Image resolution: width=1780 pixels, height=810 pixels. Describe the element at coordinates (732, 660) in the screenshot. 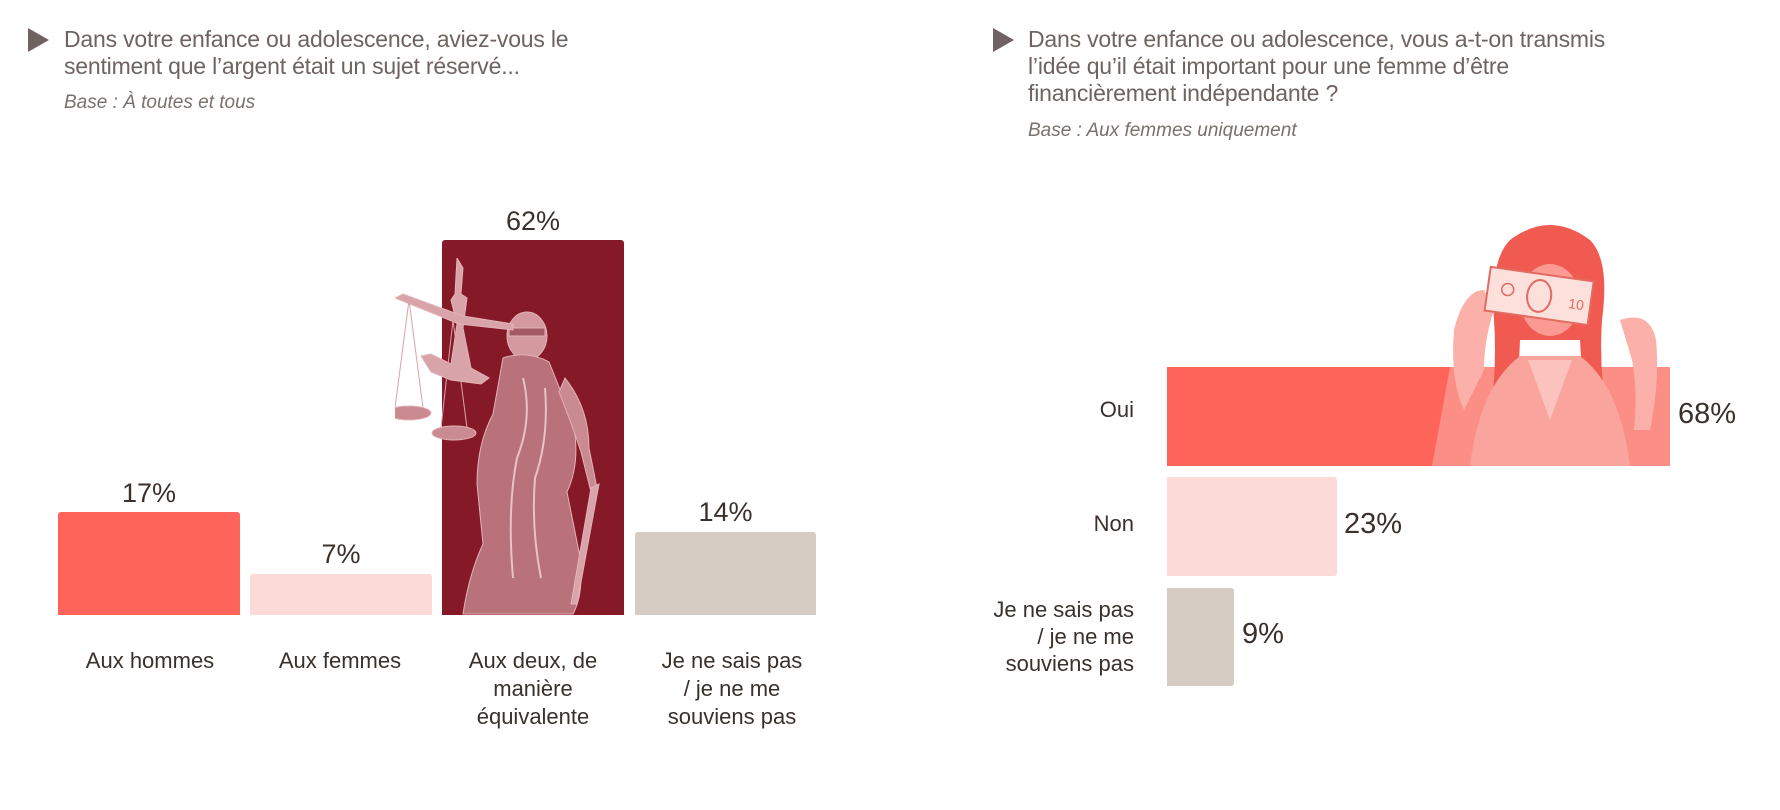

I see `x-label-line: Je ne sais pas` at that location.